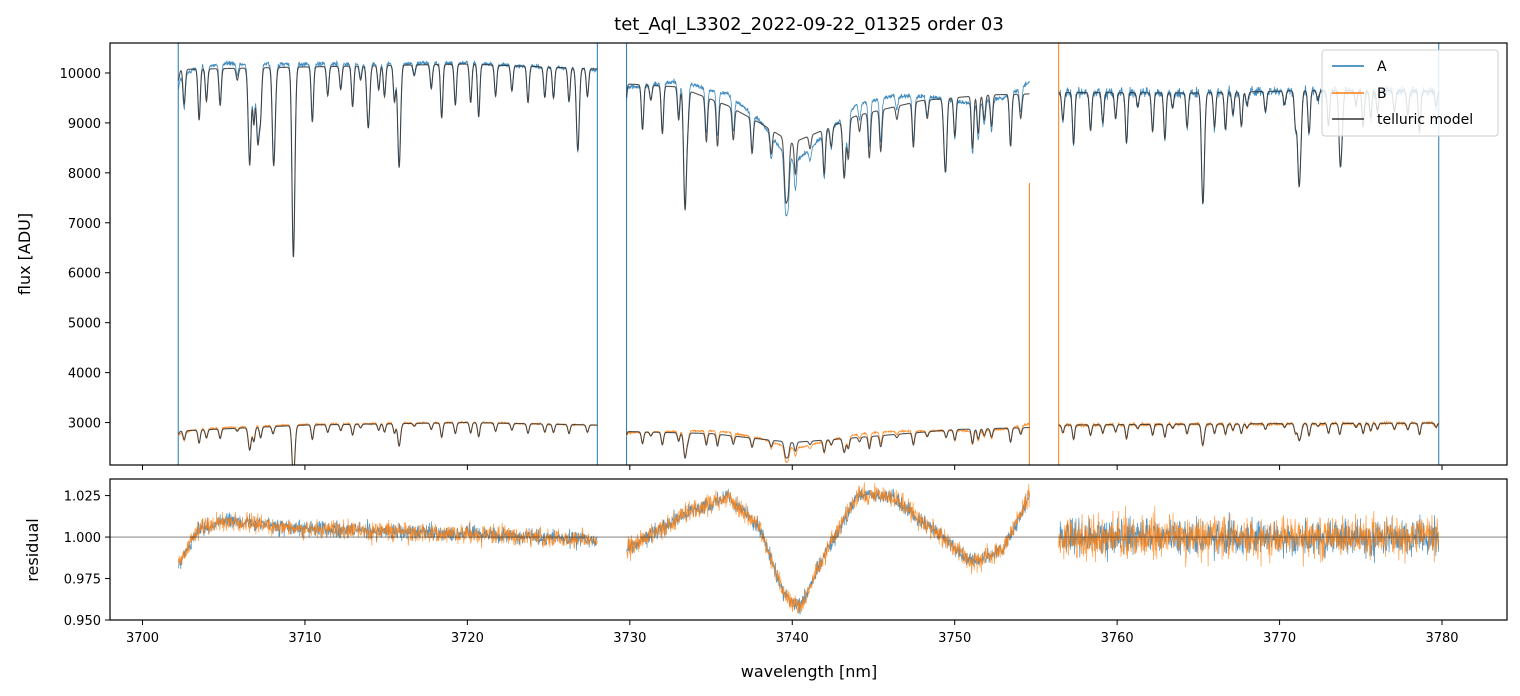 The width and height of the screenshot is (1520, 696). What do you see at coordinates (792, 467) in the screenshot?
I see `flux-x-ticks` at bounding box center [792, 467].